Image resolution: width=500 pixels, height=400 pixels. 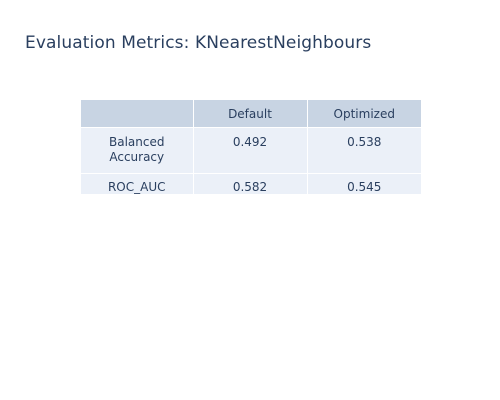 I want to click on default-value-cell: 0.492, so click(x=250, y=150).